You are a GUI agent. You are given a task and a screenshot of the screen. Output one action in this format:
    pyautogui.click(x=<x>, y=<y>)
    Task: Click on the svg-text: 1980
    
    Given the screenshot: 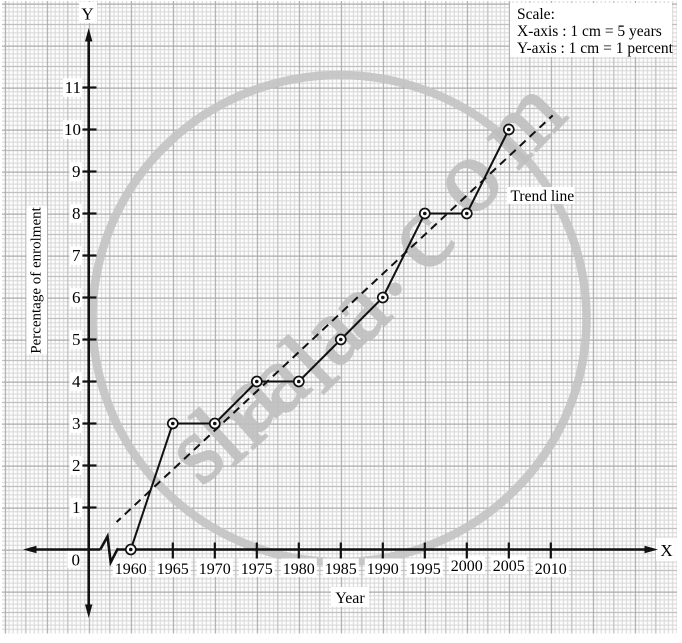 What is the action you would take?
    pyautogui.click(x=299, y=569)
    